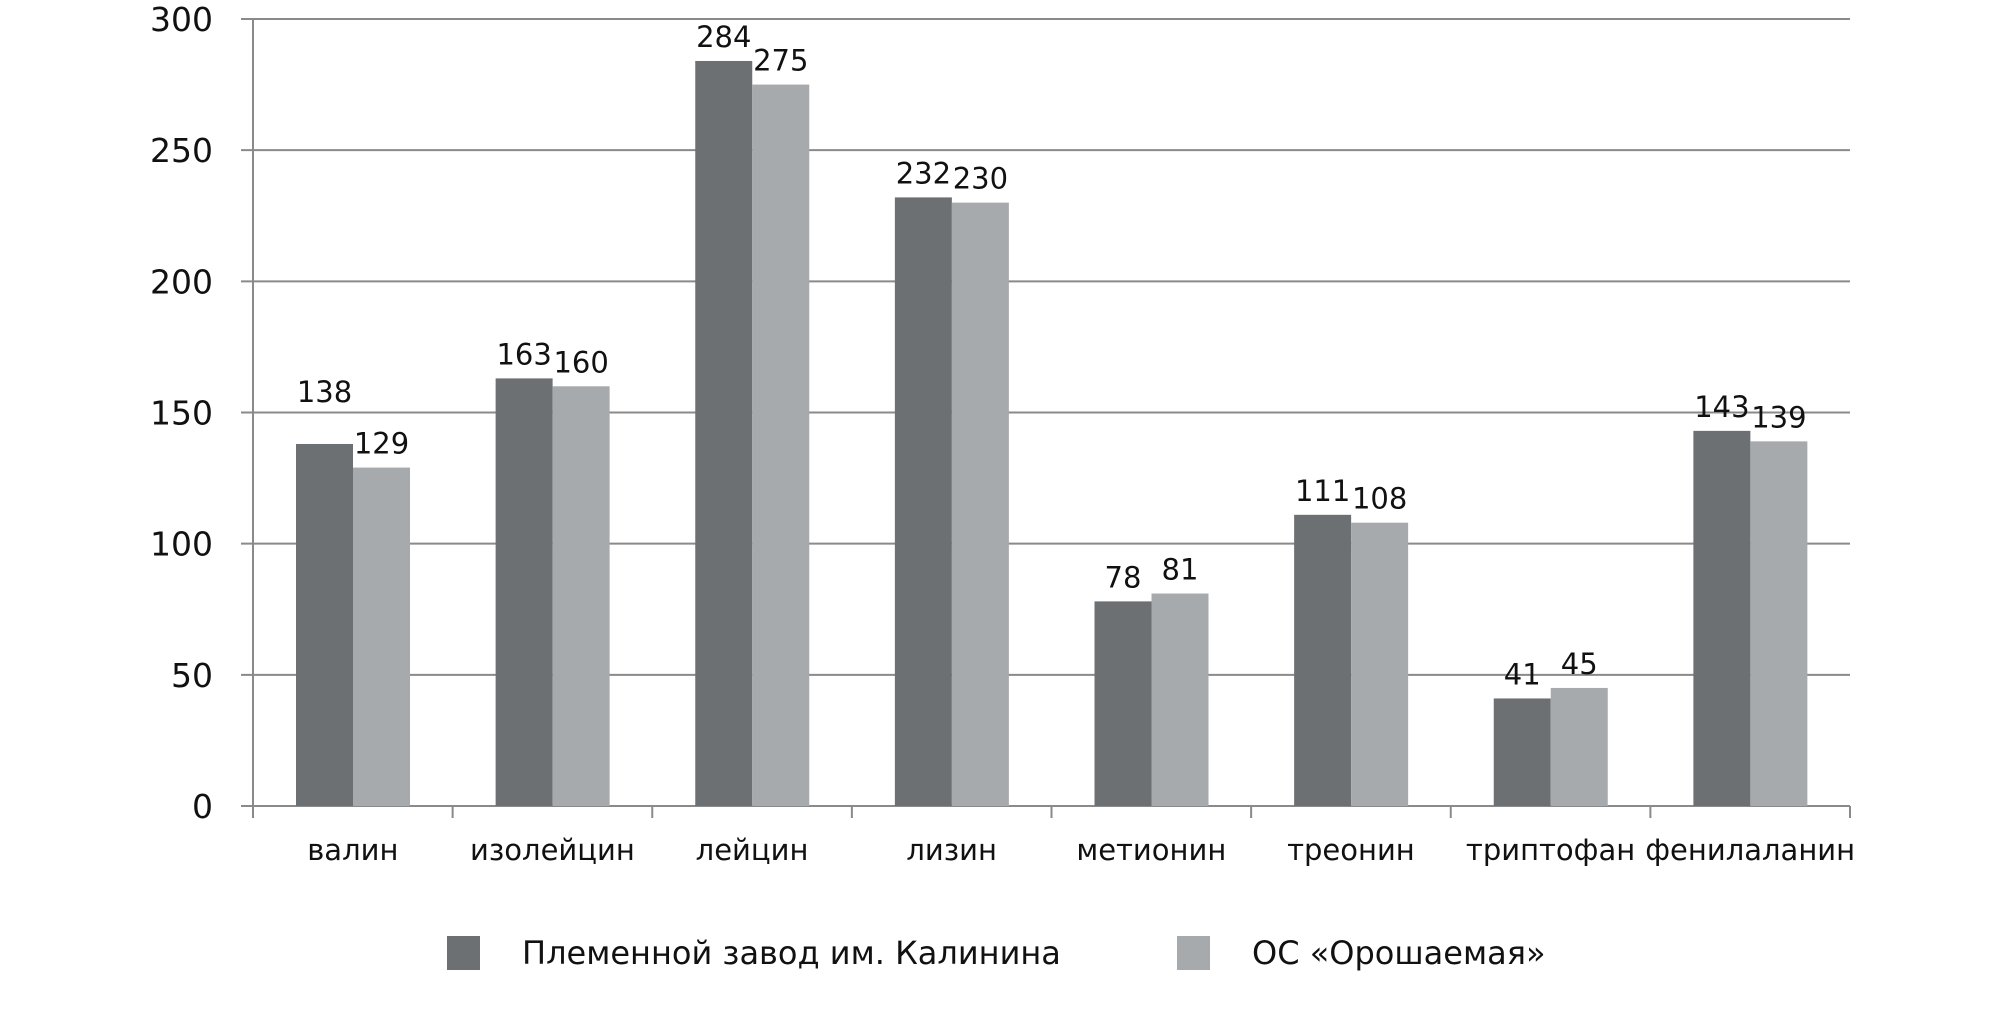 The image size is (2004, 1015). I want to click on x-tick-label: валин, so click(352, 850).